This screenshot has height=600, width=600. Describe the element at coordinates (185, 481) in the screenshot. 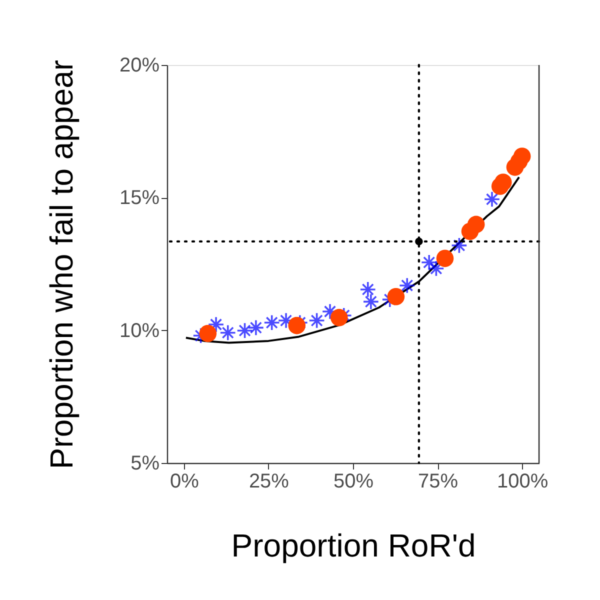

I see `x-tick-label: 0%` at that location.